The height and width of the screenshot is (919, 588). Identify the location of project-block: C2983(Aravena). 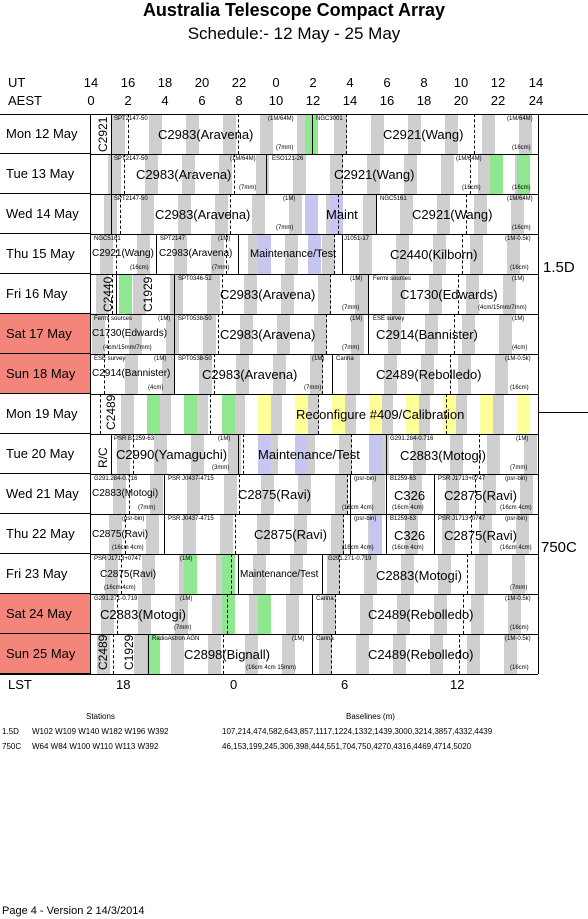
(268, 294).